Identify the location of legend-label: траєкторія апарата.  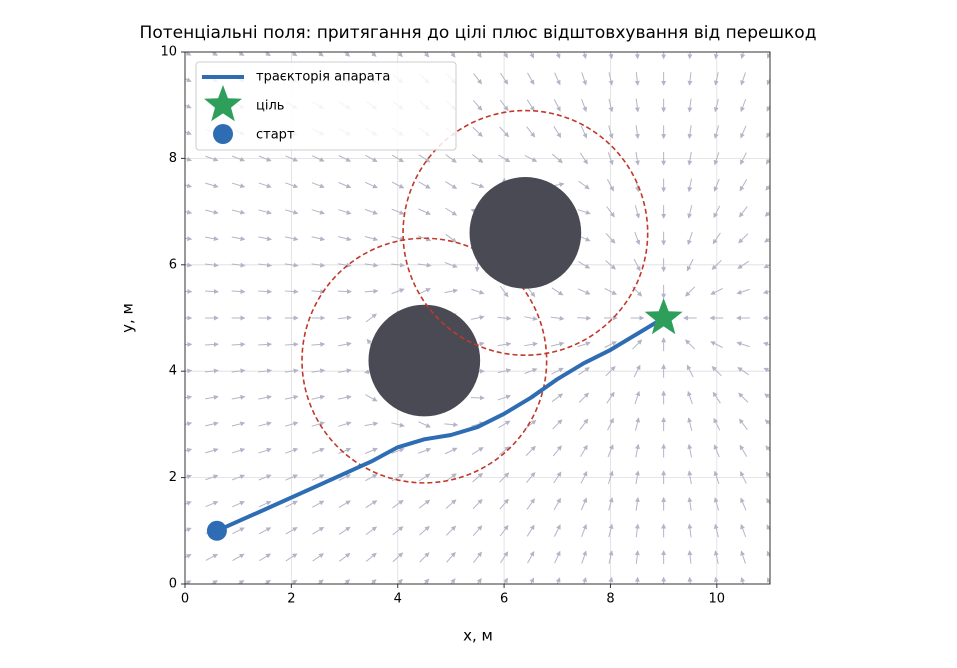
(323, 77).